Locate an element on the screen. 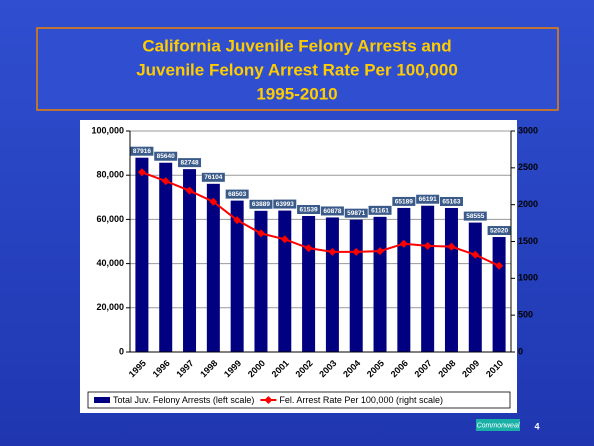  data-label: 66191 is located at coordinates (428, 199).